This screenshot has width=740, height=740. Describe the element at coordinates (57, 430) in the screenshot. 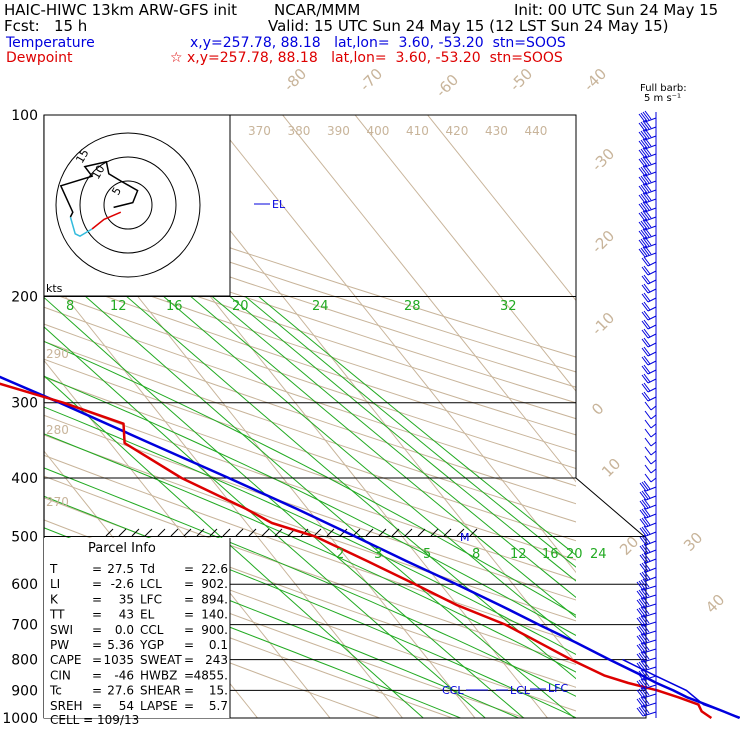

I see `theta-label: 280` at that location.